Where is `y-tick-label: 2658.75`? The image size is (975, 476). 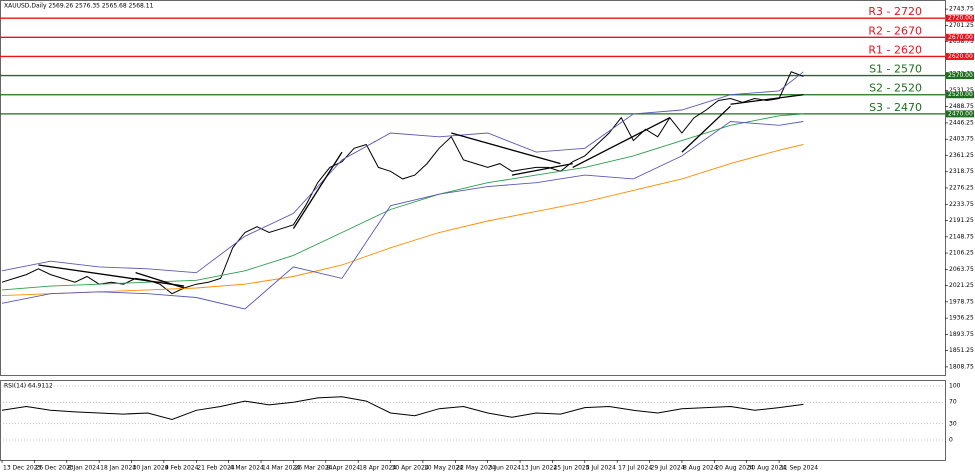
y-tick-label: 2658.75 is located at coordinates (961, 41).